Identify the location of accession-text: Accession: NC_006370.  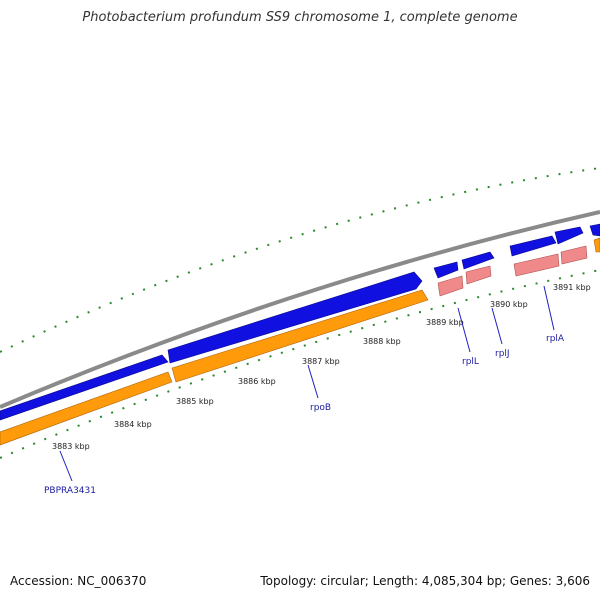
(78, 581).